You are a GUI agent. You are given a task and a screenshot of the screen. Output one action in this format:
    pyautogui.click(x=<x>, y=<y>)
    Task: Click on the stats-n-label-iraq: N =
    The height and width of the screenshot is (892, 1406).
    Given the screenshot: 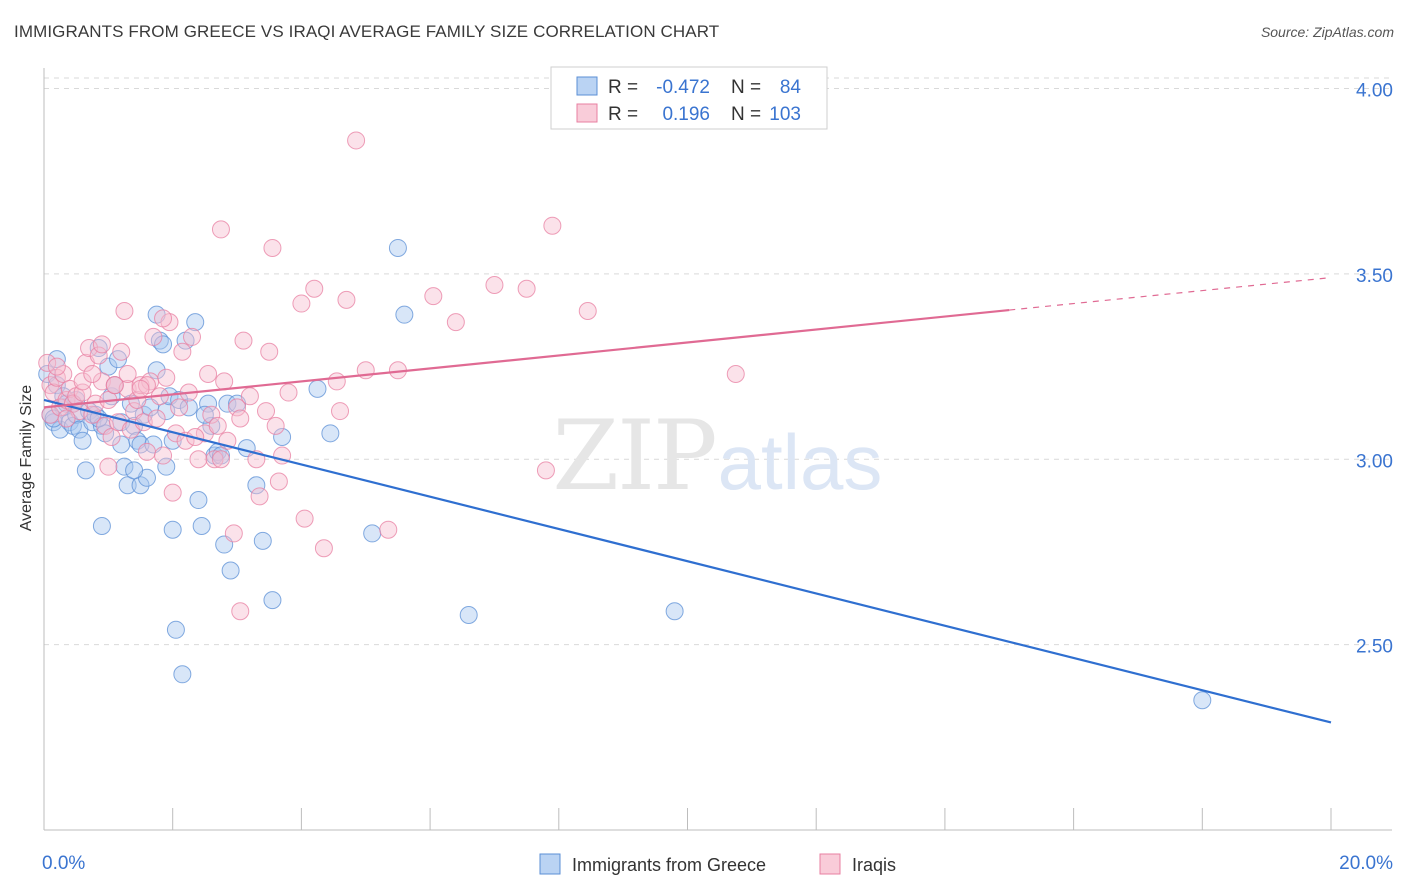 What is the action you would take?
    pyautogui.click(x=746, y=114)
    